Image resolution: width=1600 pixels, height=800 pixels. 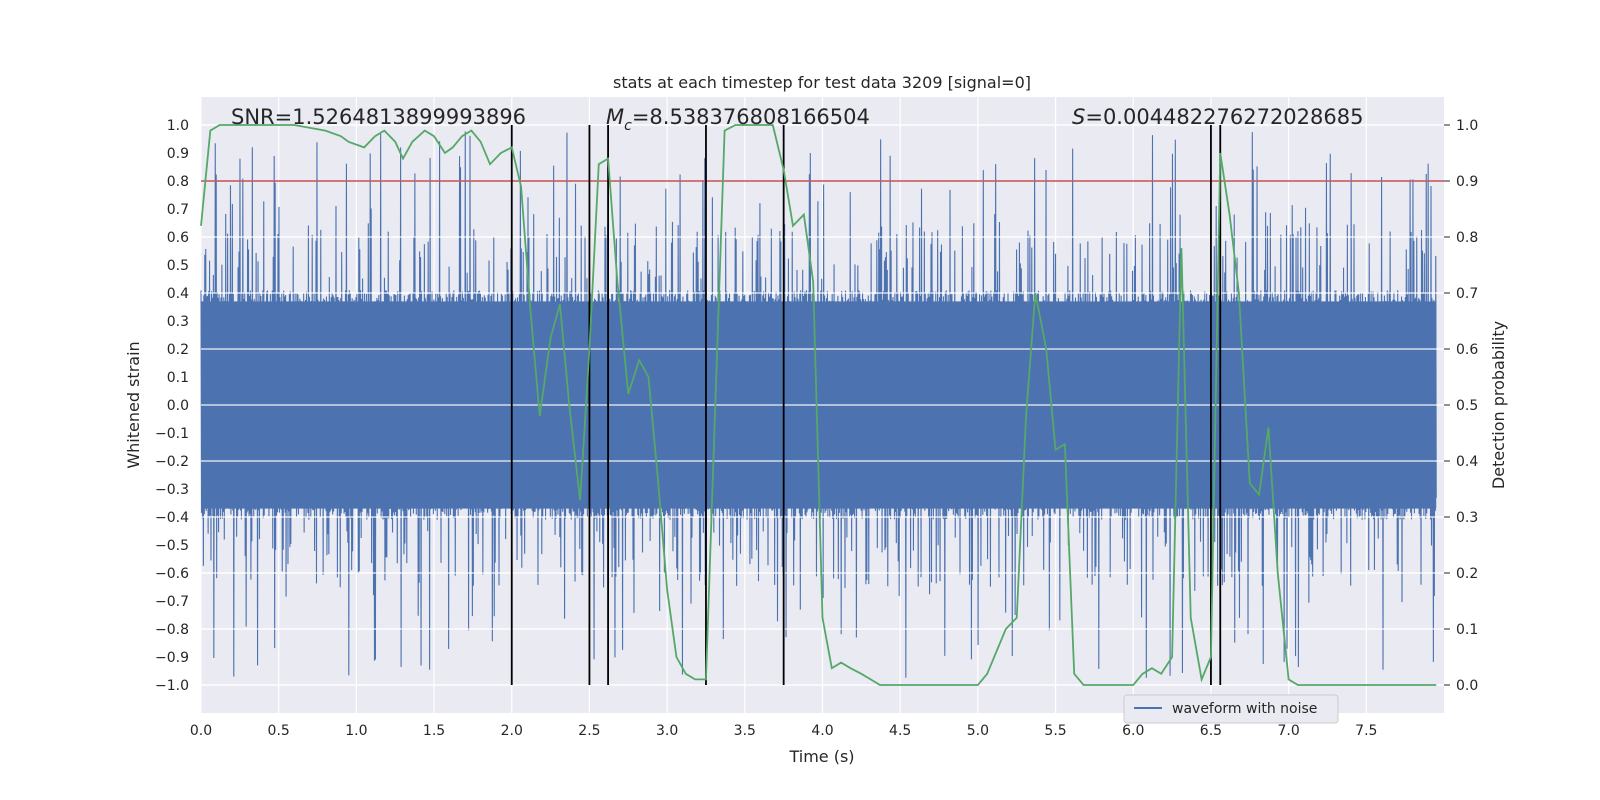 I want to click on s-annotation: S=0.004482276272028685, so click(x=1217, y=117).